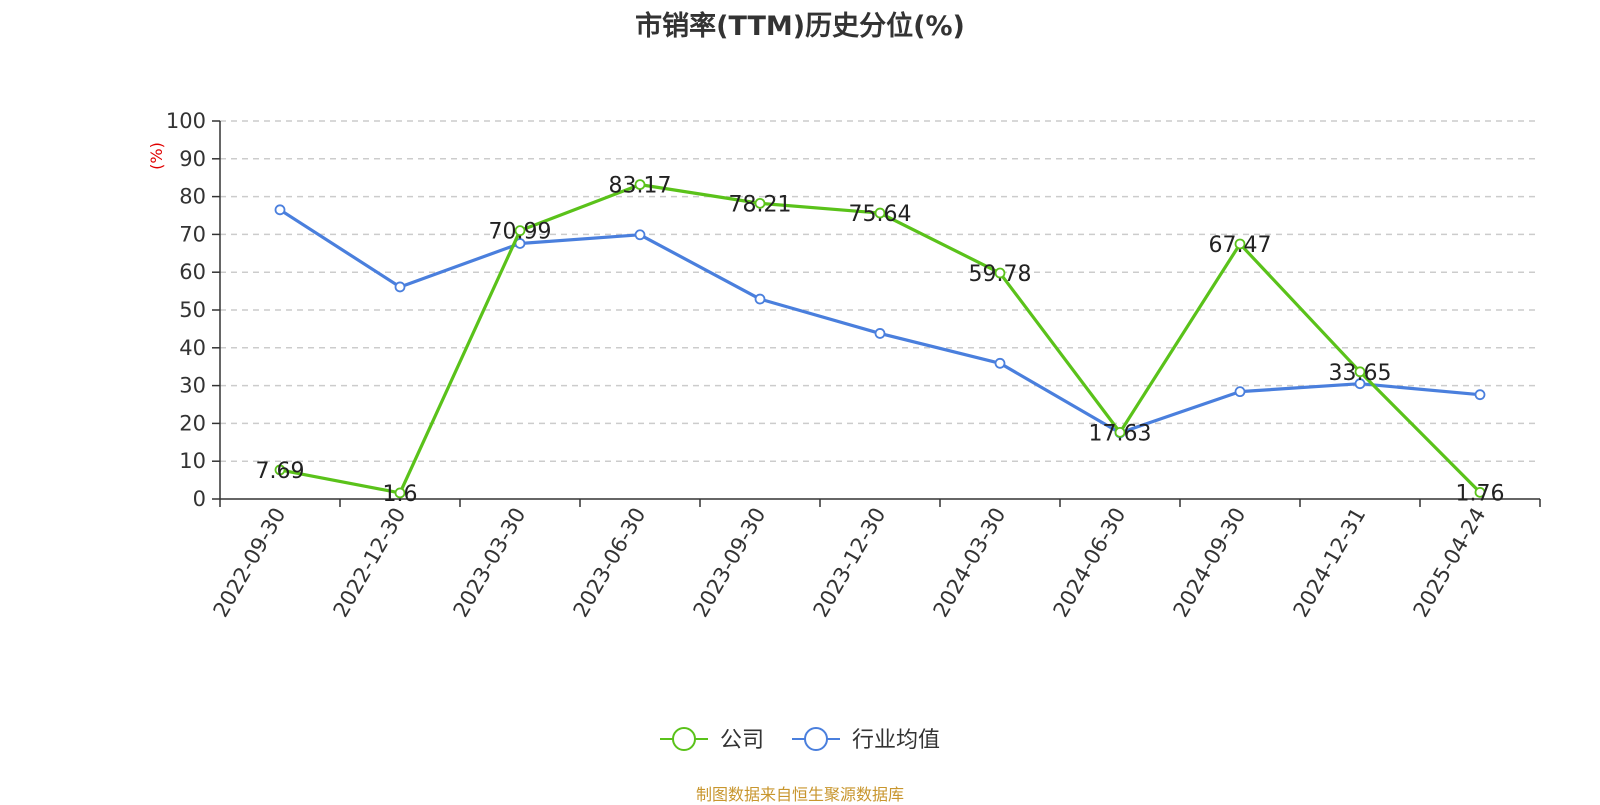 This screenshot has height=805, width=1600. I want to click on data-label: 1.76, so click(1480, 493).